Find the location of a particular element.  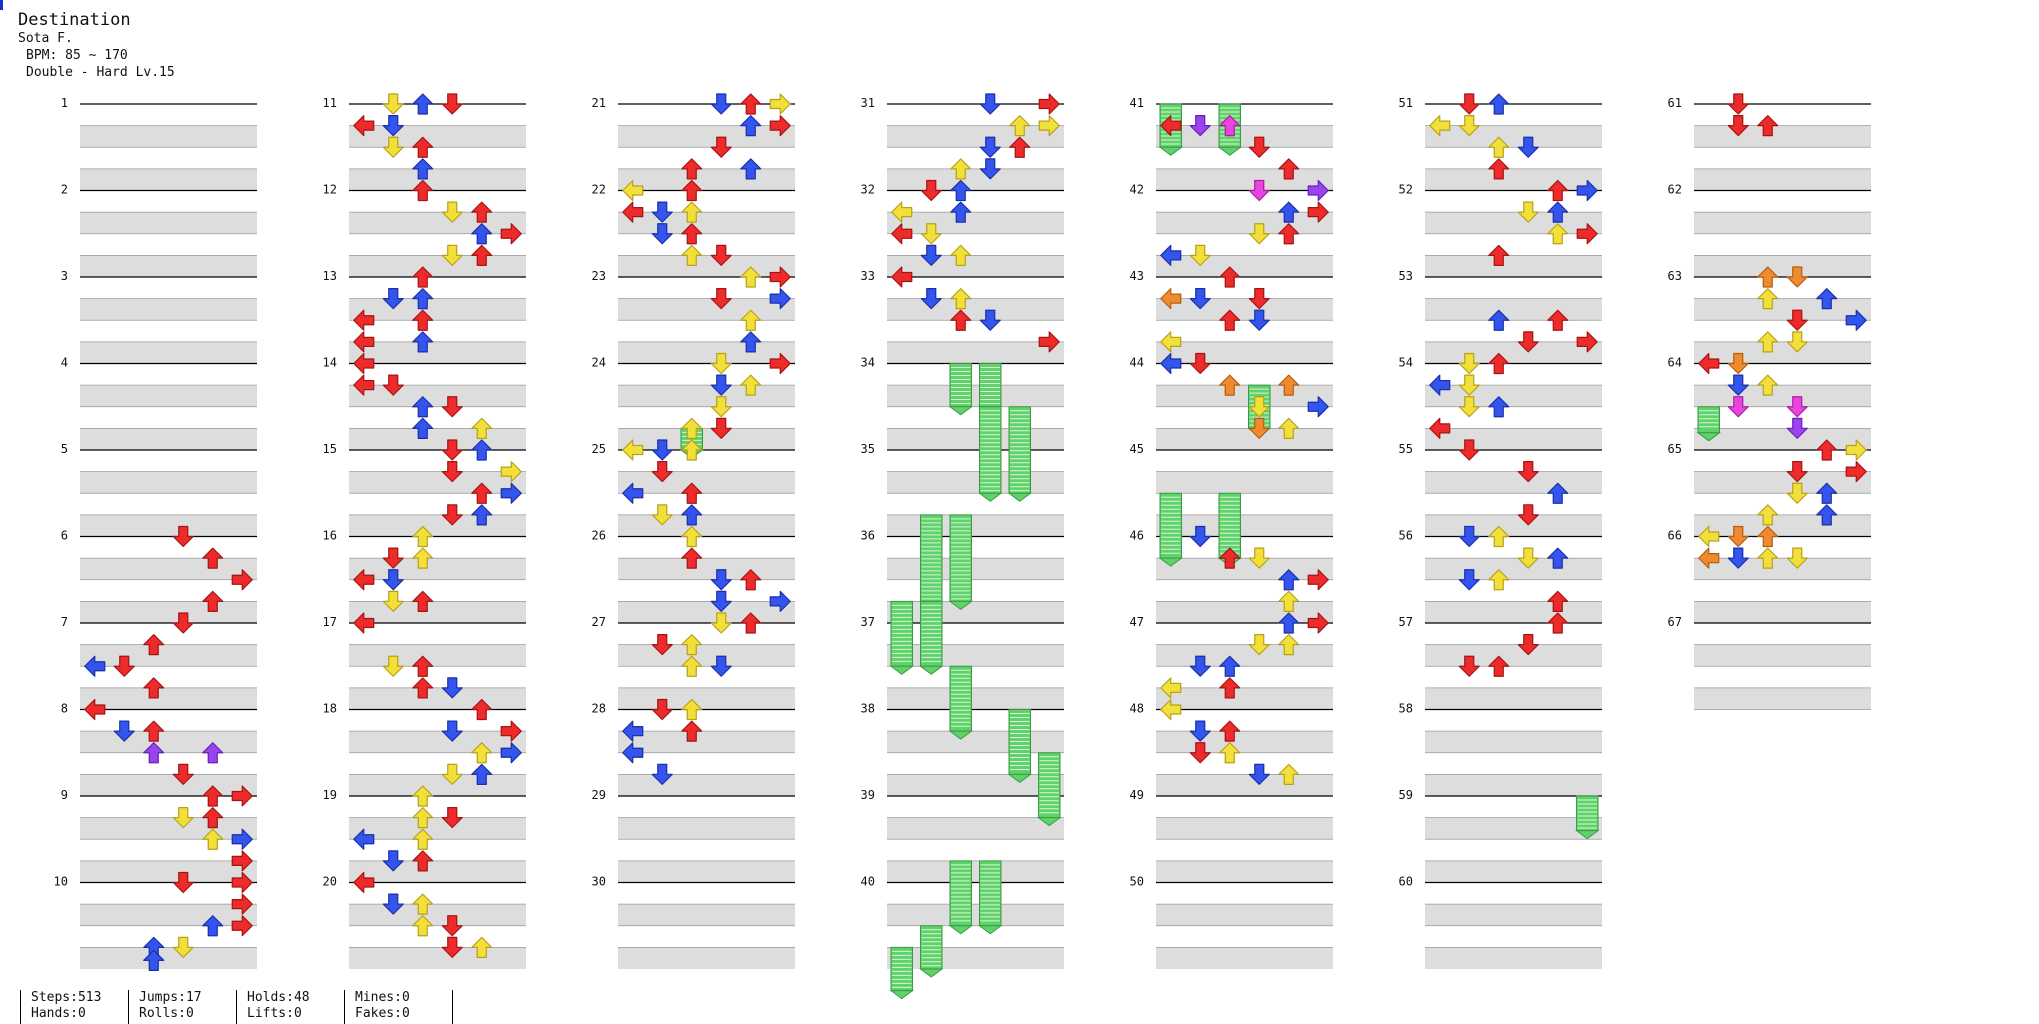

measure-number: 63 is located at coordinates (1675, 276).